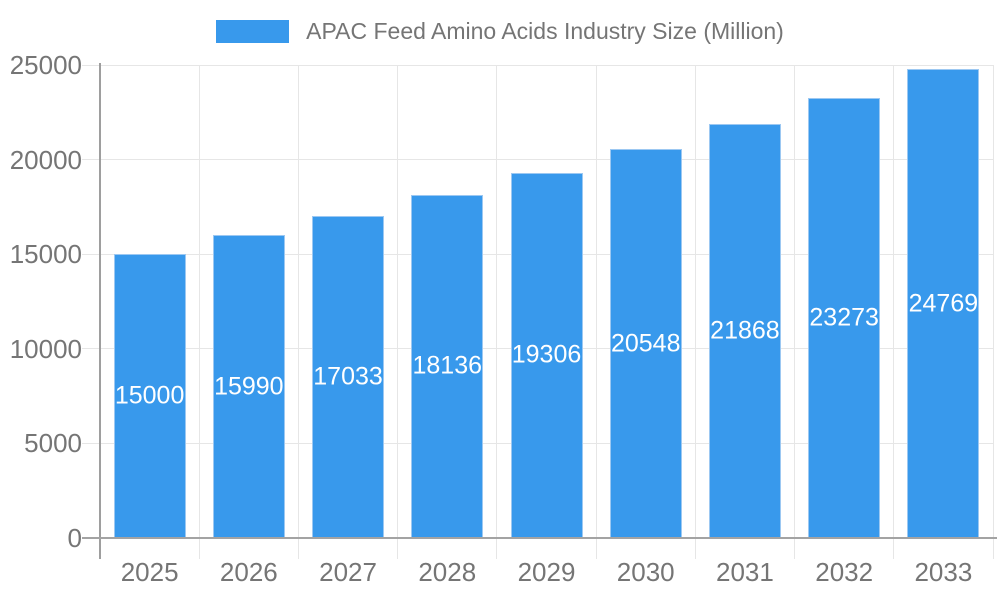 The height and width of the screenshot is (600, 1000). Describe the element at coordinates (248, 572) in the screenshot. I see `x-axis-tick-label: 2026` at that location.